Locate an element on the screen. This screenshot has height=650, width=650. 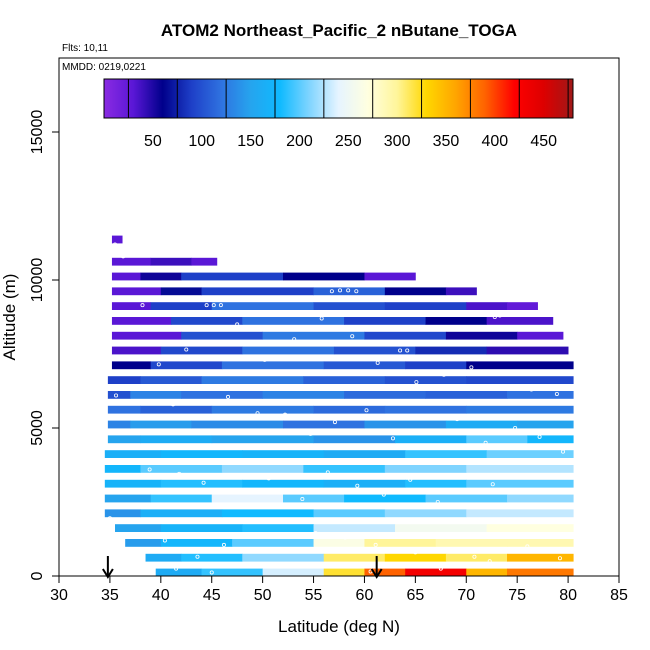
flights-note: Flts: 10,11 is located at coordinates (85, 48).